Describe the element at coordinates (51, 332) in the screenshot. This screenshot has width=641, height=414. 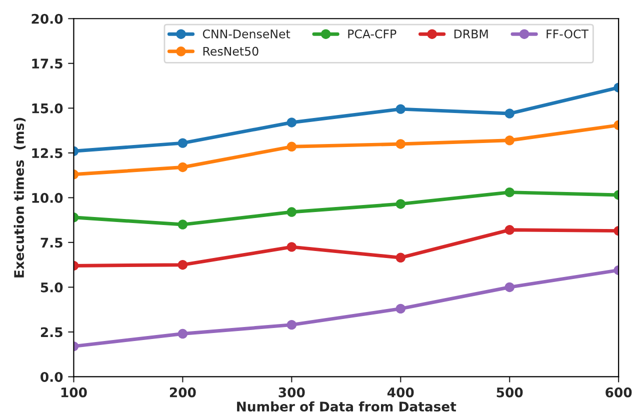
I see `y-tick-label: 2.5` at that location.